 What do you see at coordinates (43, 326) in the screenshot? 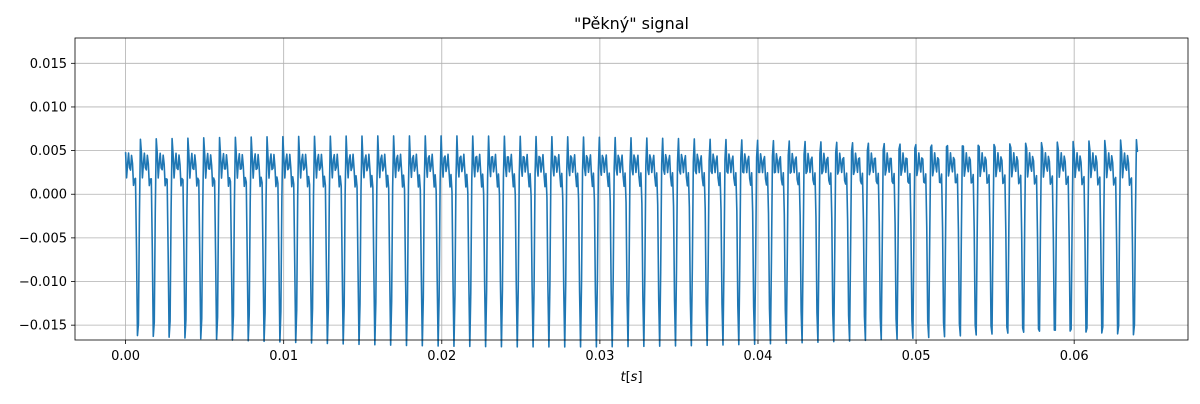
I see `y-tick-label: −0.015` at bounding box center [43, 326].